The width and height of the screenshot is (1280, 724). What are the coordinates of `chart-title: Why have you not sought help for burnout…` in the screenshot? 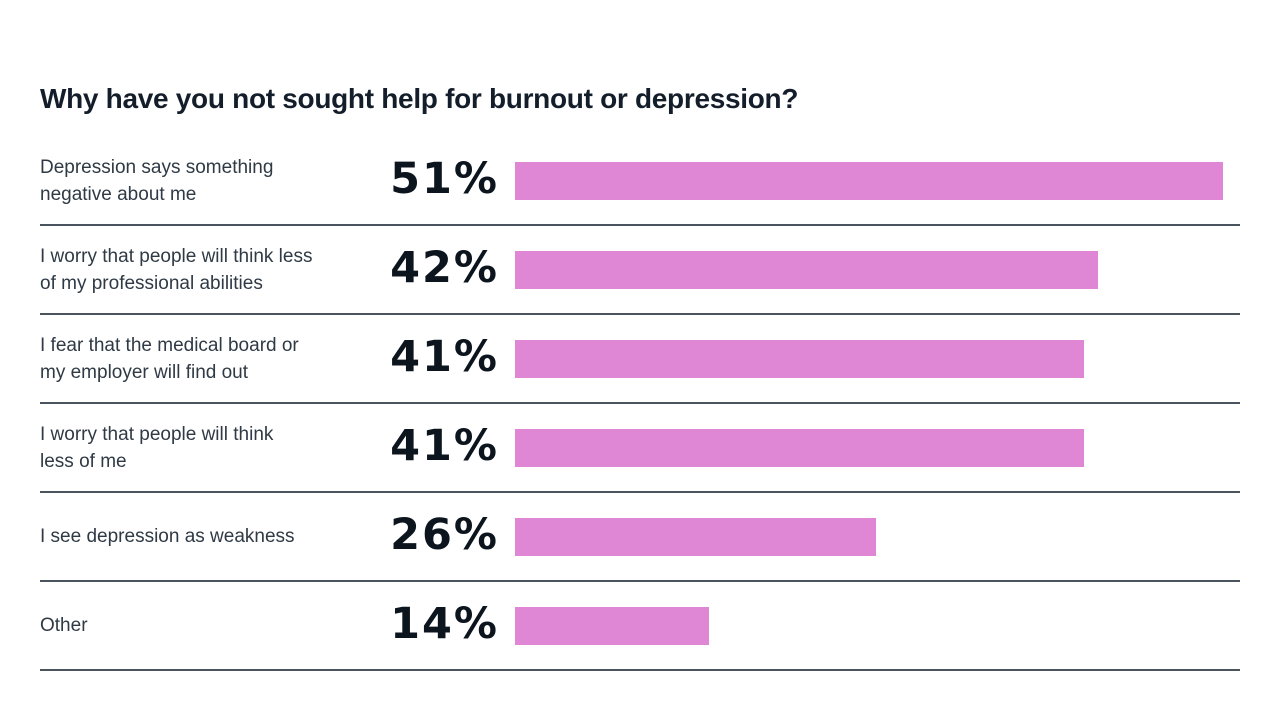 It's located at (419, 98).